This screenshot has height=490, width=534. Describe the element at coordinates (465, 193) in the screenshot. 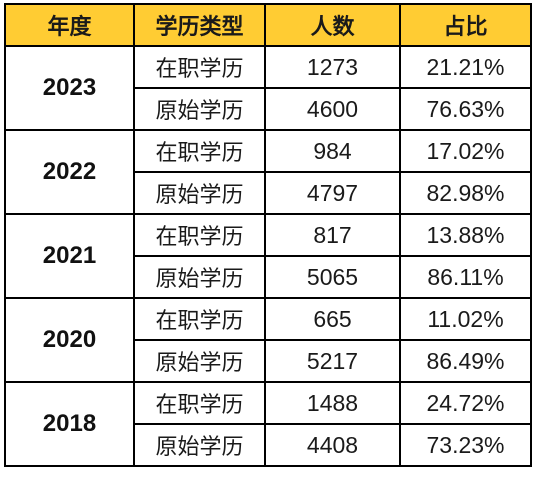

I see `share-cell: 82.98%` at that location.